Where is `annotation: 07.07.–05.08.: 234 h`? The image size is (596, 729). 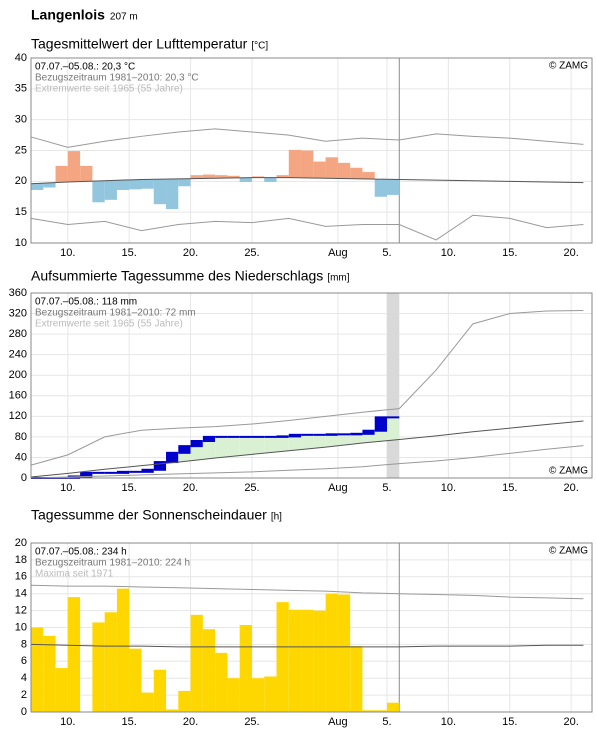 annotation: 07.07.–05.08.: 234 h is located at coordinates (81, 552).